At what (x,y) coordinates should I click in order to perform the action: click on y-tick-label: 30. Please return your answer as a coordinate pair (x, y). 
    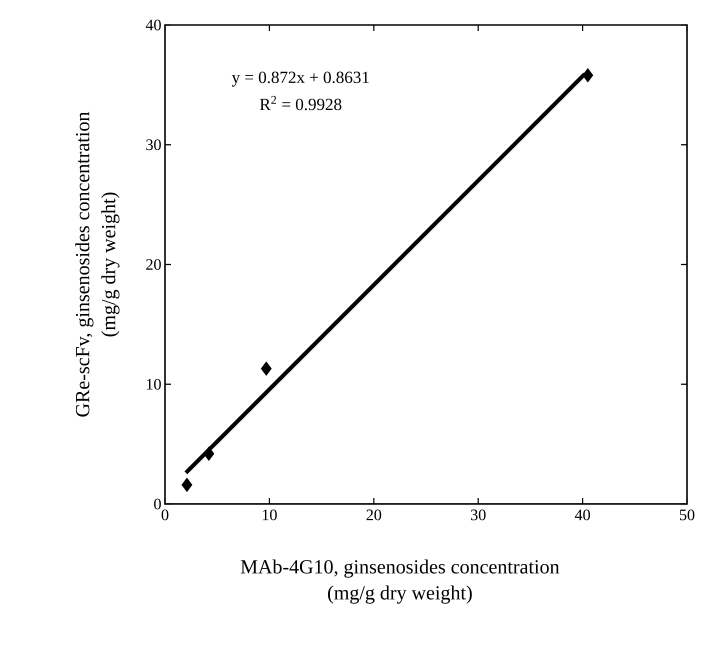
    Looking at the image, I should click on (153, 144).